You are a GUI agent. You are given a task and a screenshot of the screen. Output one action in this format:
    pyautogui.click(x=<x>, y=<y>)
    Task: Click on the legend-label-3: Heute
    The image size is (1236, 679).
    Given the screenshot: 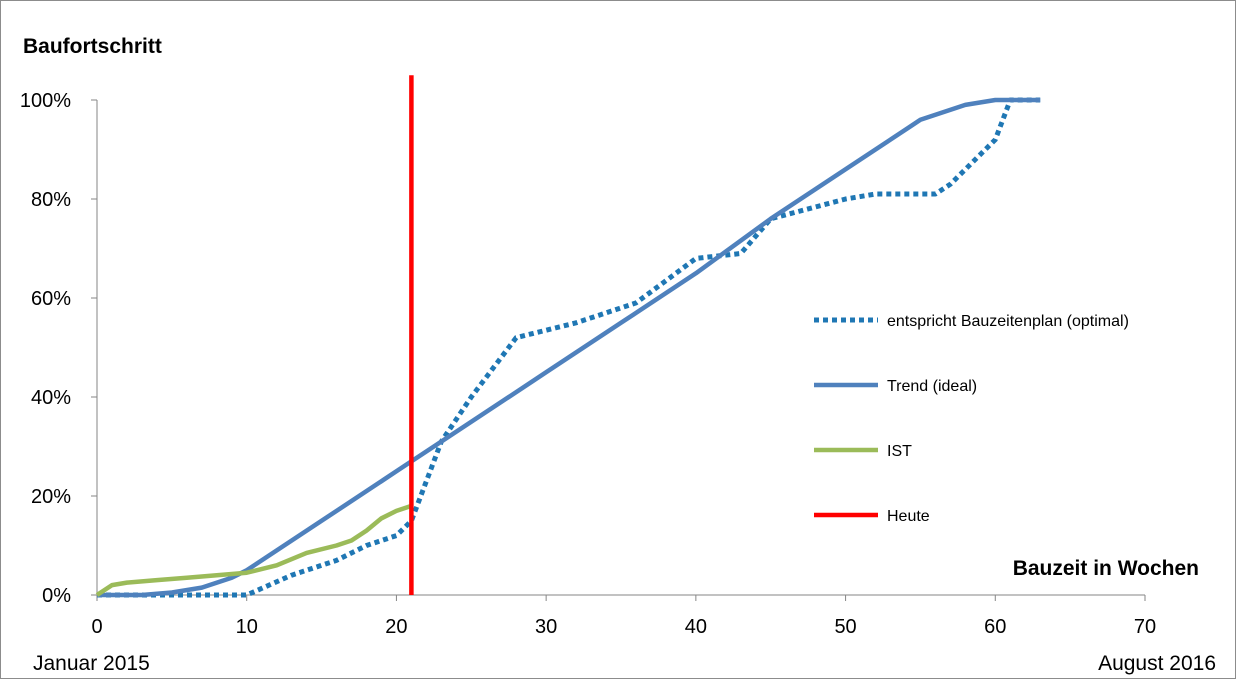 What is the action you would take?
    pyautogui.click(x=908, y=516)
    